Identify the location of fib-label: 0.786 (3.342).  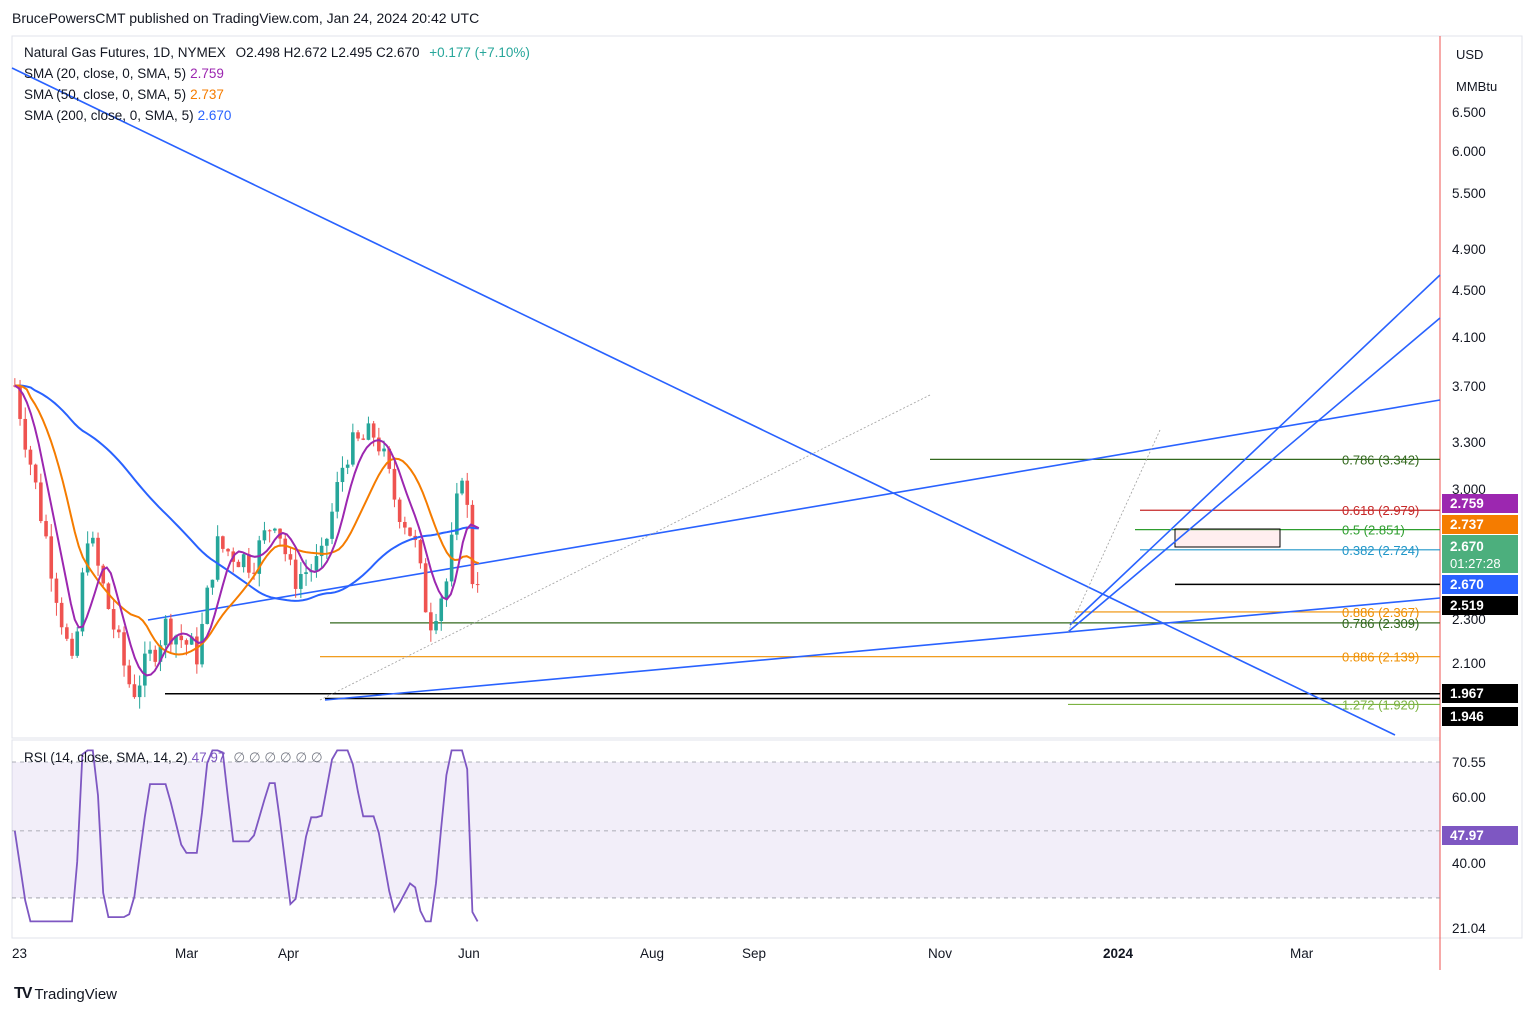
(1380, 459).